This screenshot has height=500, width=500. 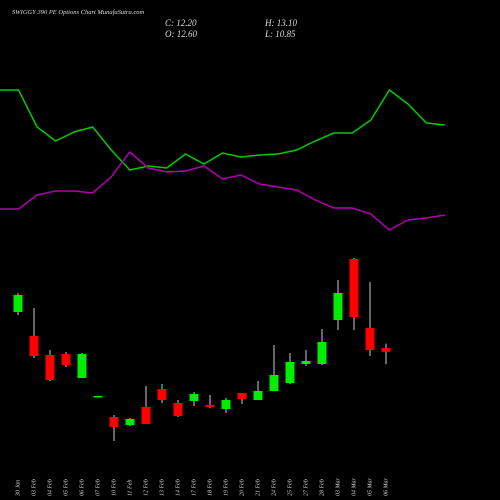 What do you see at coordinates (338, 487) in the screenshot?
I see `x-tick-label: 03 Mar` at bounding box center [338, 487].